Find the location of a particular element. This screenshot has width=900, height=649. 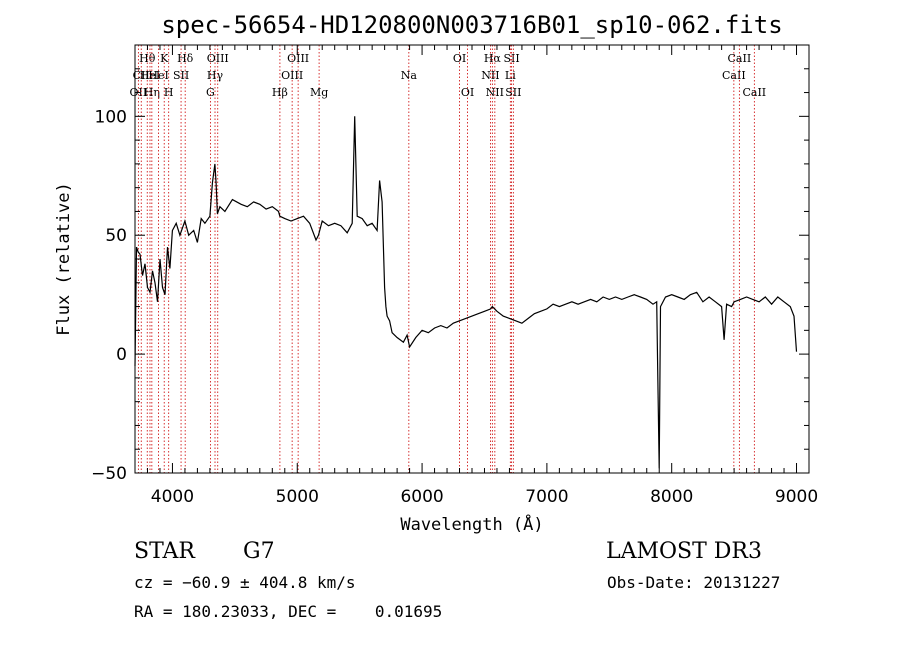

x-tick-label: 7000 is located at coordinates (546, 497).